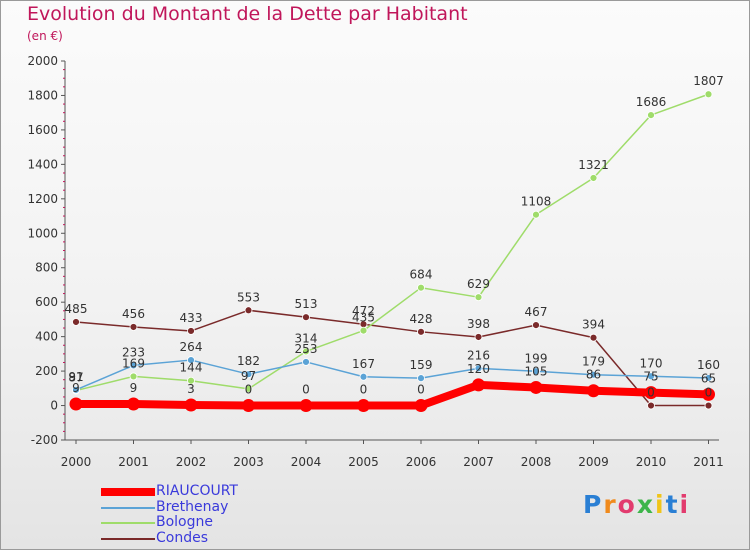  Describe the element at coordinates (392, 375) in the screenshot. I see `series-brethenay` at that location.